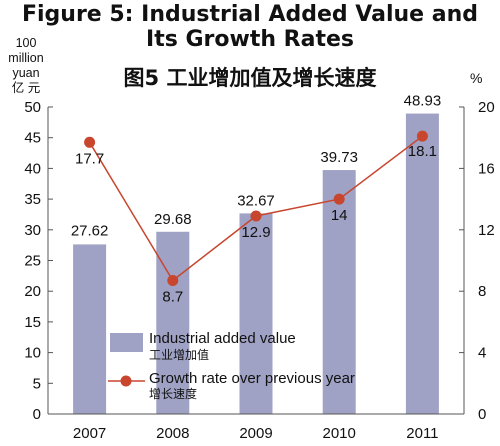  Describe the element at coordinates (32, 138) in the screenshot. I see `left-tick-label: 45` at that location.